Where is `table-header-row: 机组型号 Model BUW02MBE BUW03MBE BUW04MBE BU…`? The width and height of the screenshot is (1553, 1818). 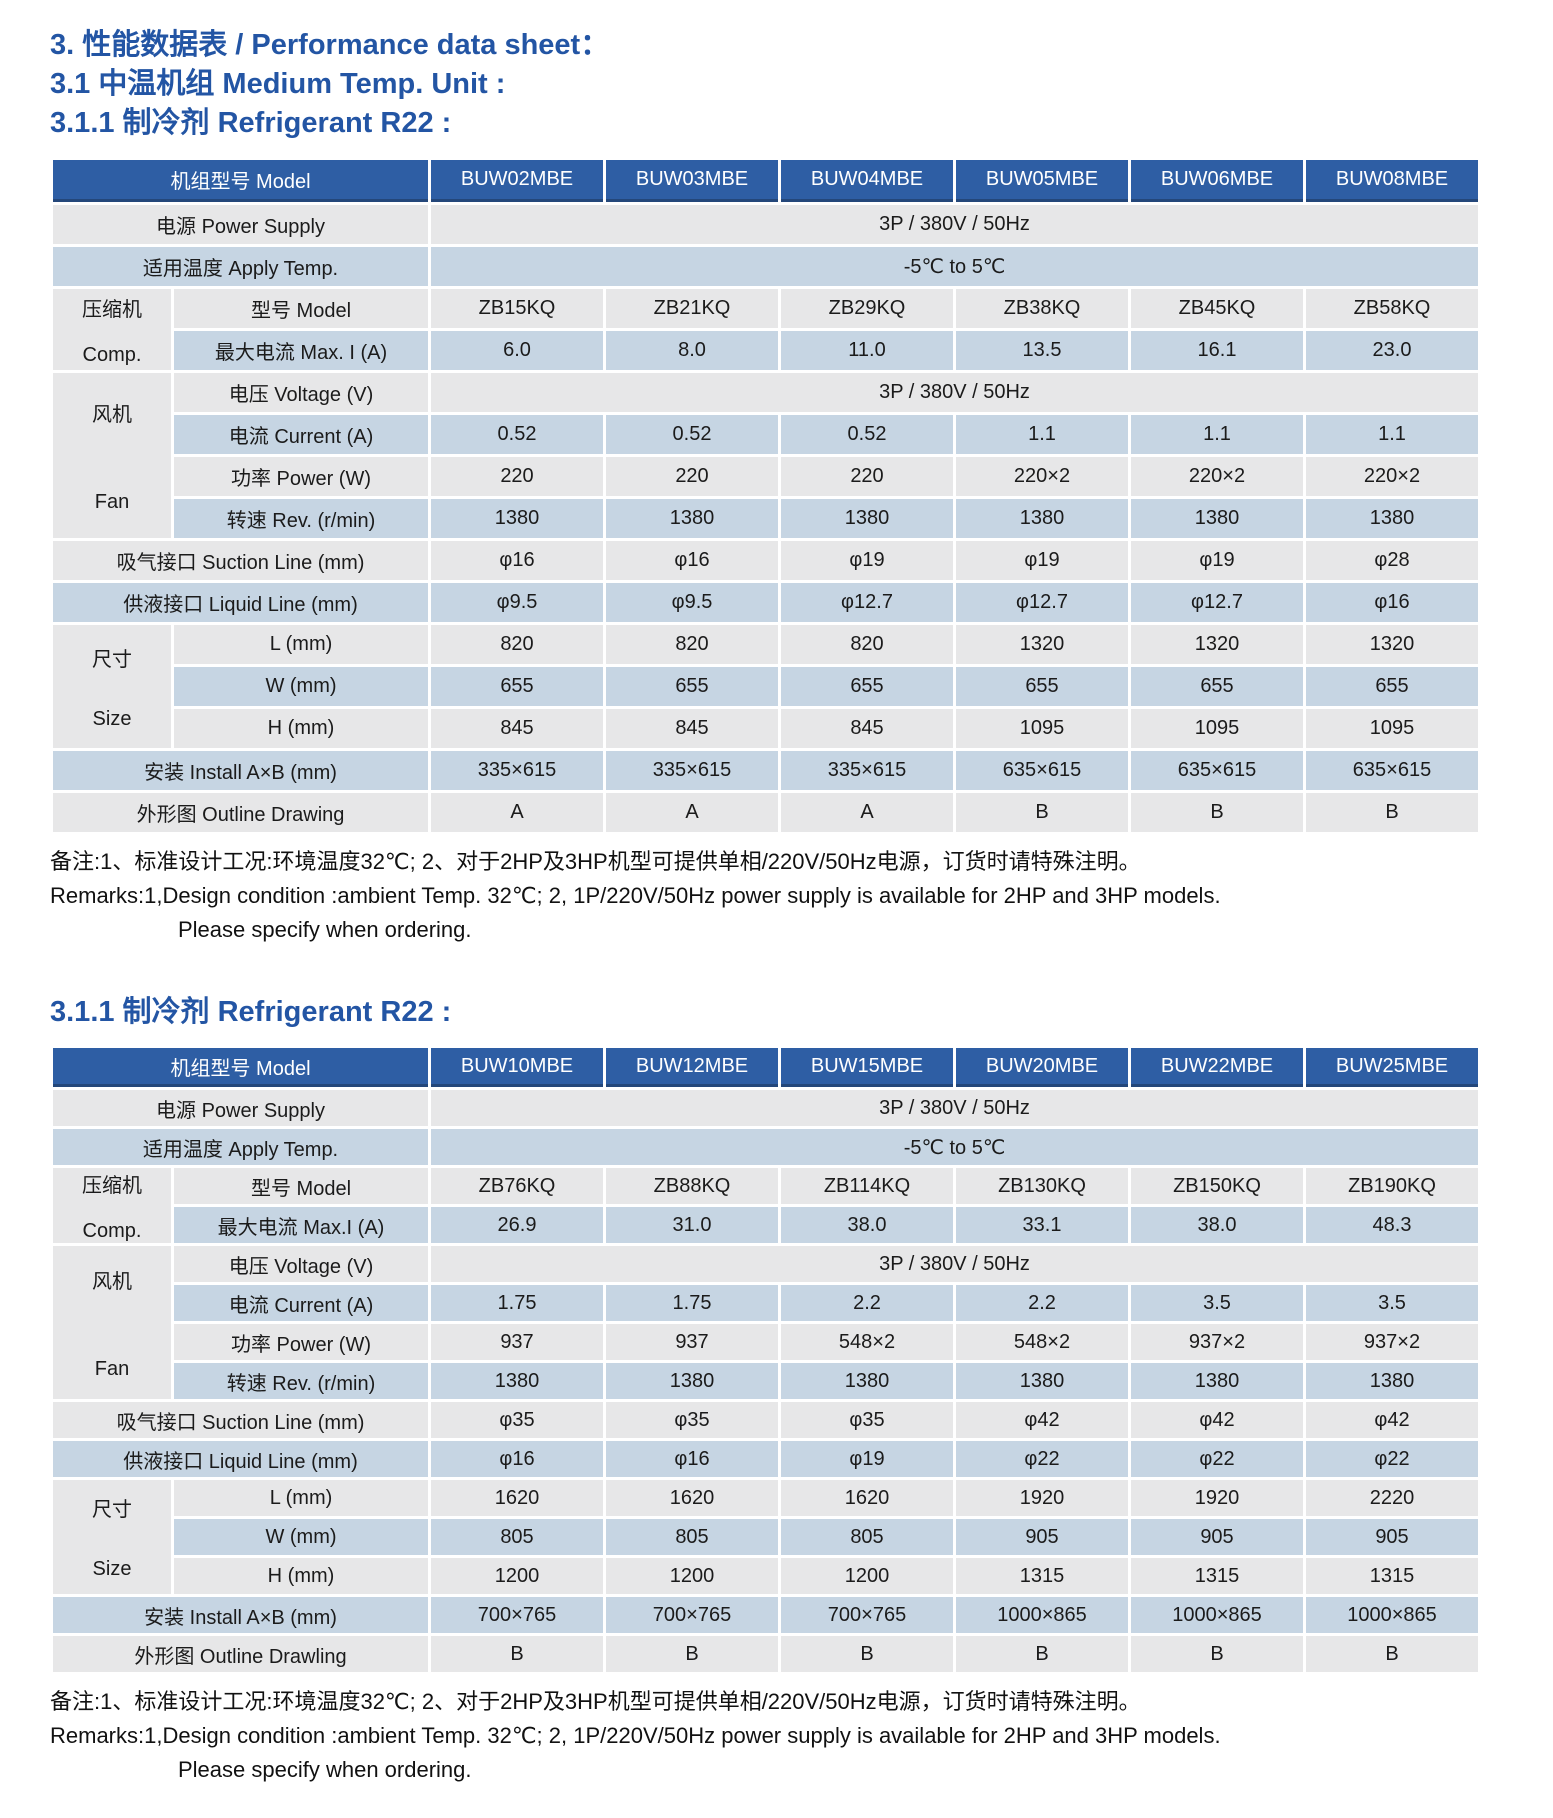 table-header-row: 机组型号 Model BUW02MBE BUW03MBE BUW04MBE BU… is located at coordinates (765, 181).